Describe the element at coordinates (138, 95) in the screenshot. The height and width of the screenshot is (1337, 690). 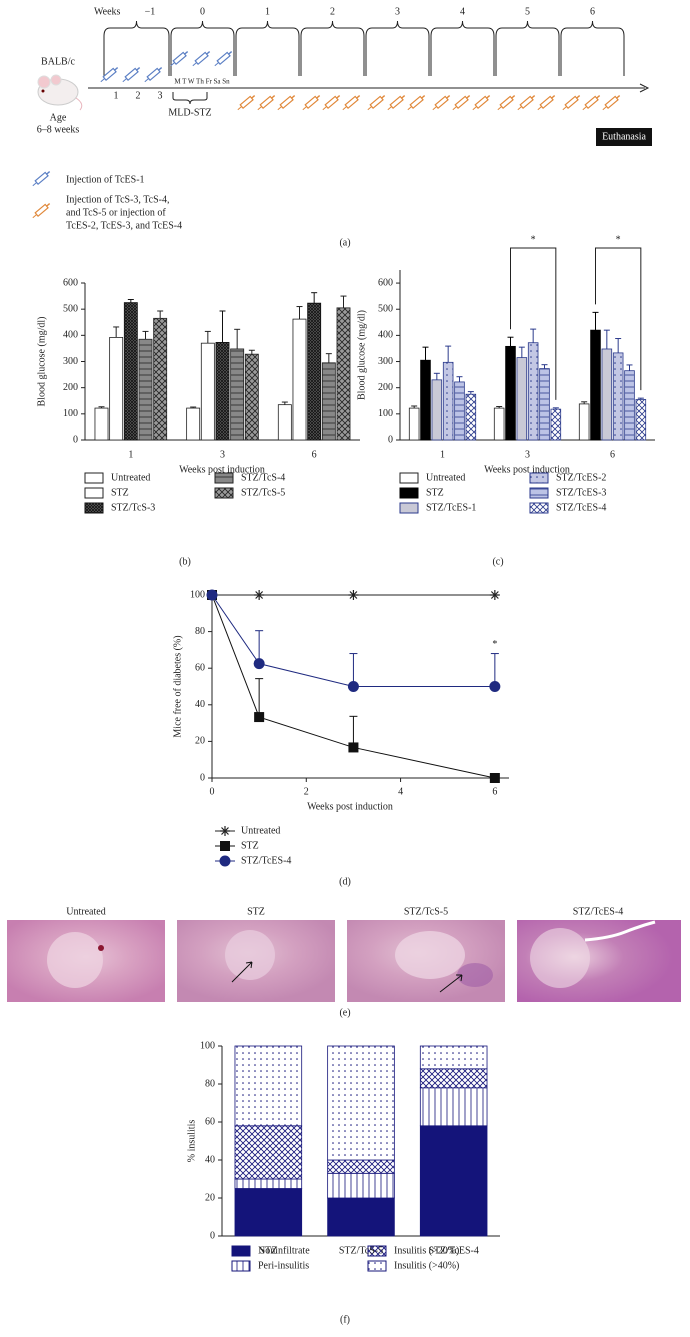
I see `tces1-day: 2` at that location.